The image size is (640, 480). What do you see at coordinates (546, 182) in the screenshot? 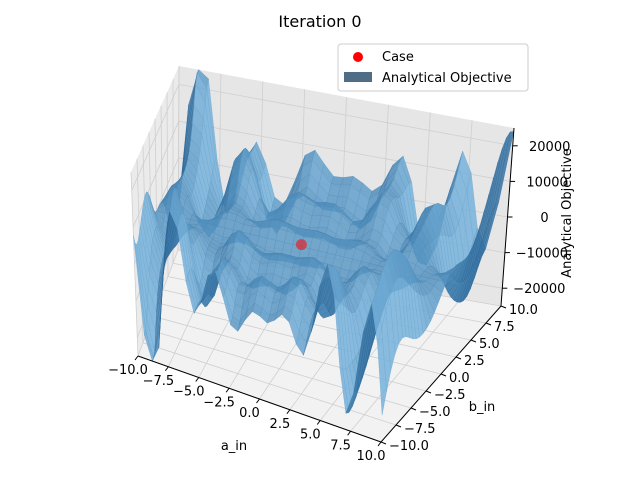
I see `z-tick-label: 10000` at bounding box center [546, 182].